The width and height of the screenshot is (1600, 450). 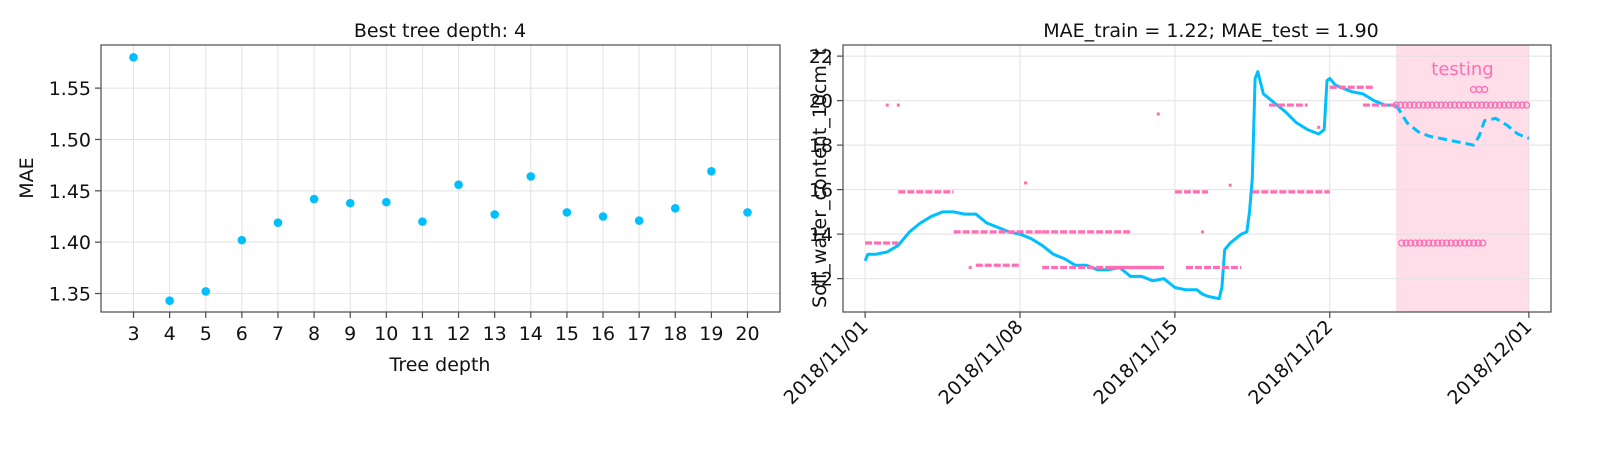 I want to click on x-tick-label: 8, so click(x=314, y=334).